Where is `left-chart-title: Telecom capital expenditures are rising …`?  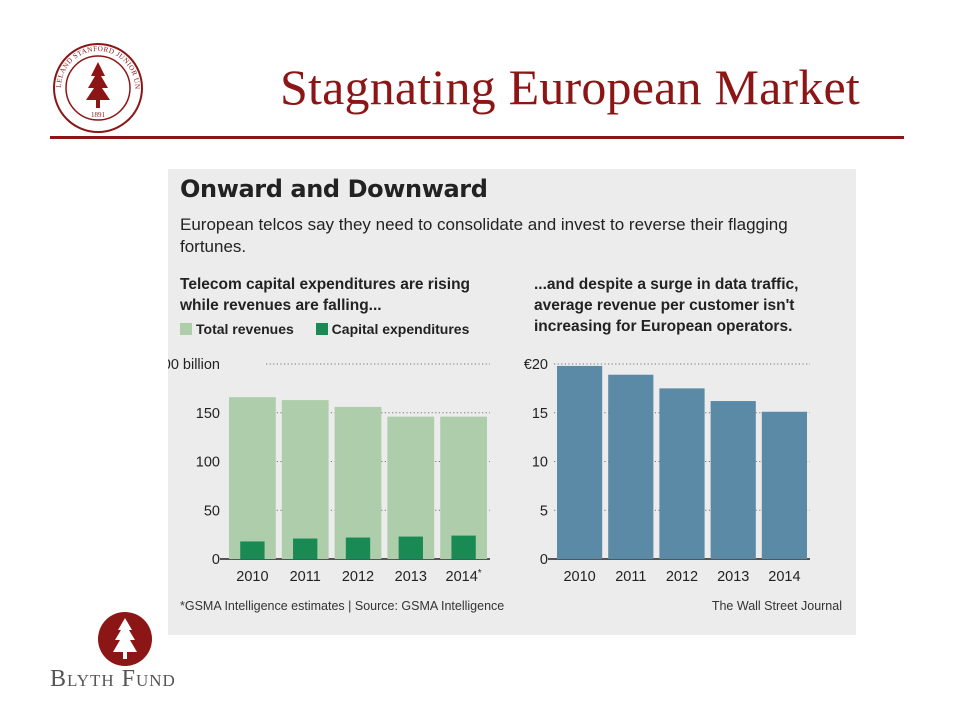
left-chart-title: Telecom capital expenditures are rising … is located at coordinates (325, 295).